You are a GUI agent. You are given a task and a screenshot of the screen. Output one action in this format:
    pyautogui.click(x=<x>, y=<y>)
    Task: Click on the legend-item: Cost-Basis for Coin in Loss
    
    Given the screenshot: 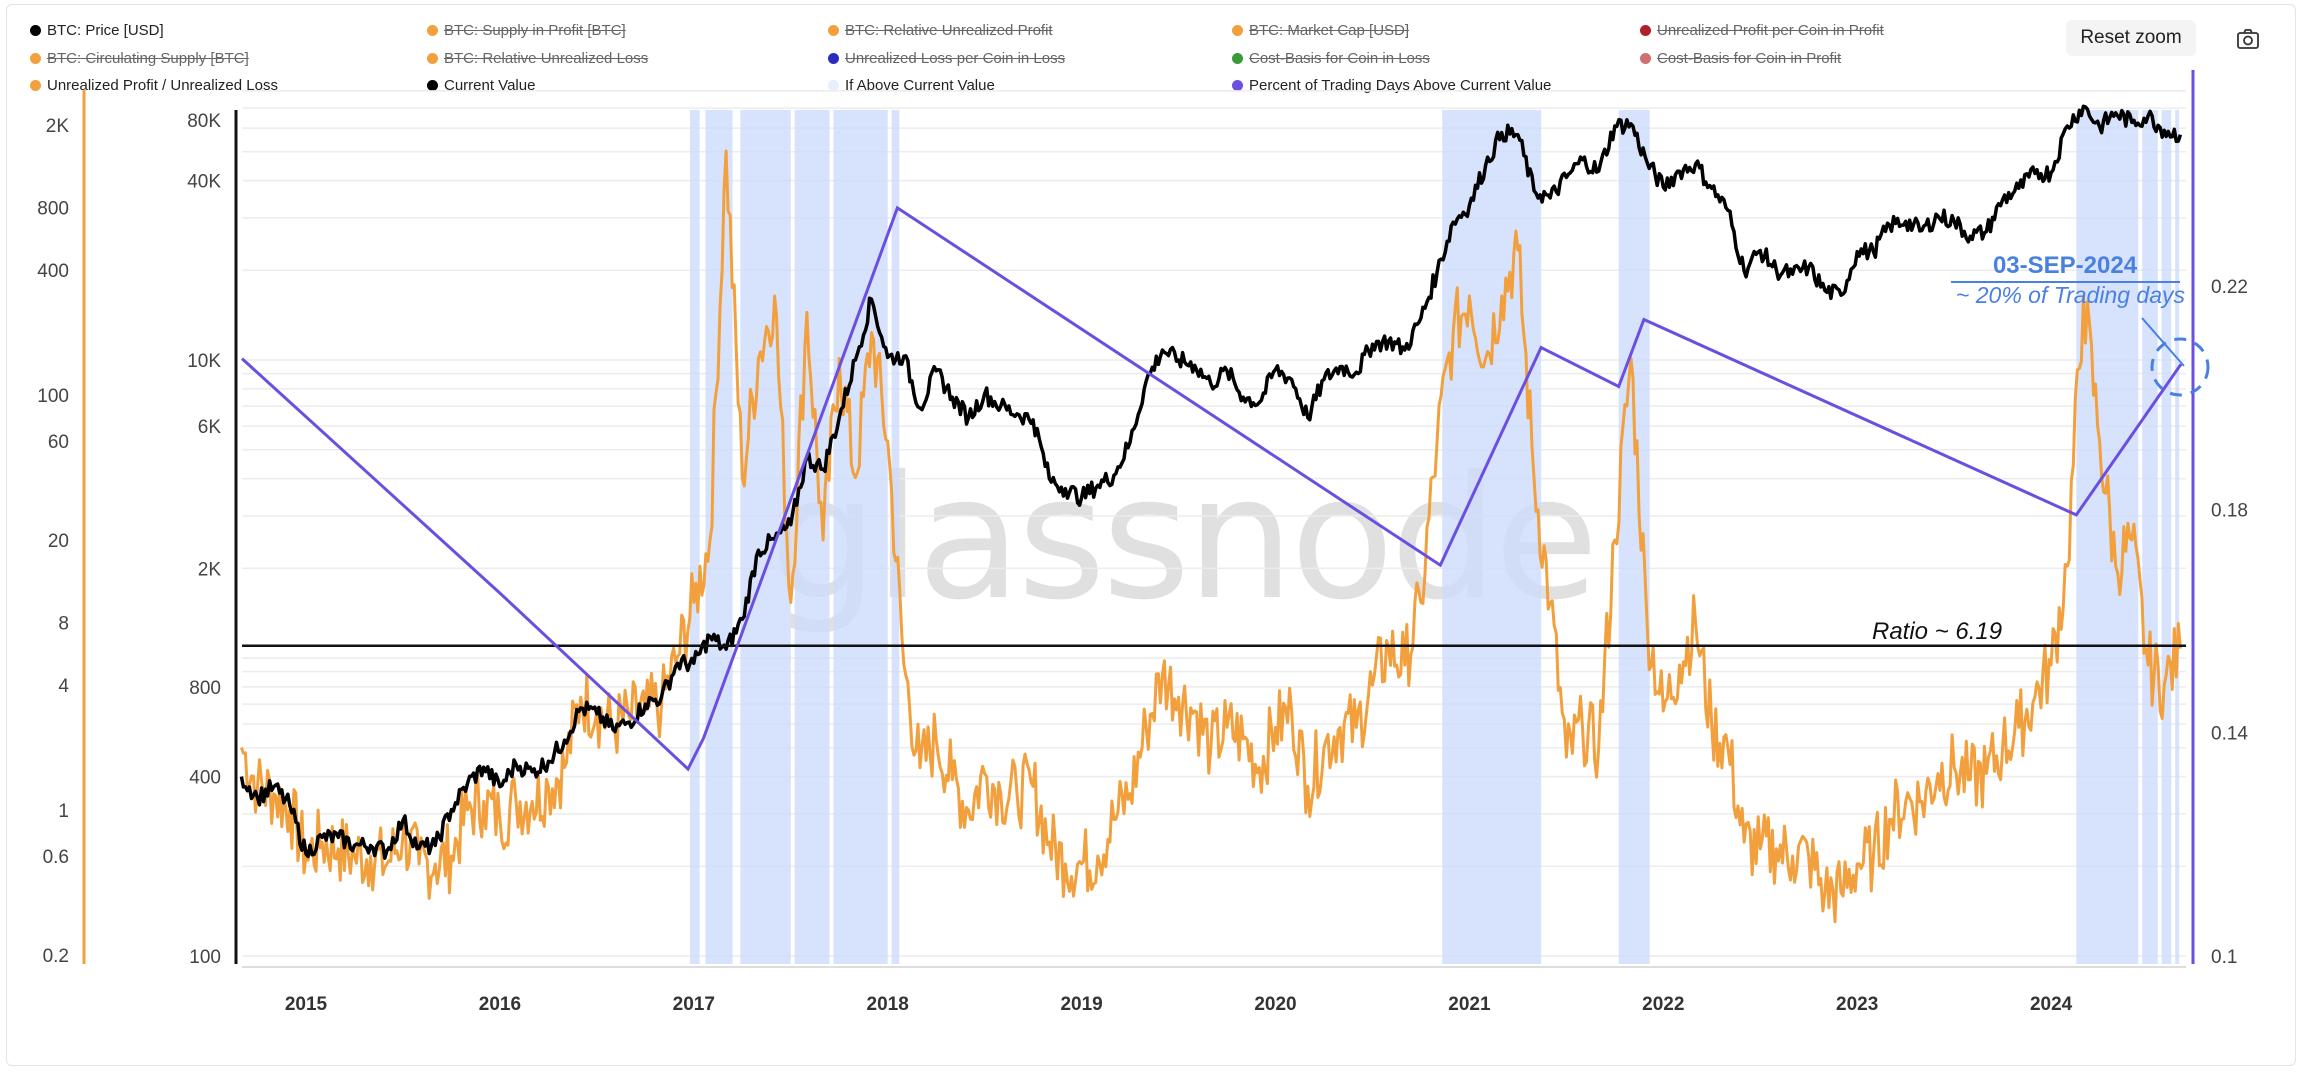 What is the action you would take?
    pyautogui.click(x=1331, y=58)
    